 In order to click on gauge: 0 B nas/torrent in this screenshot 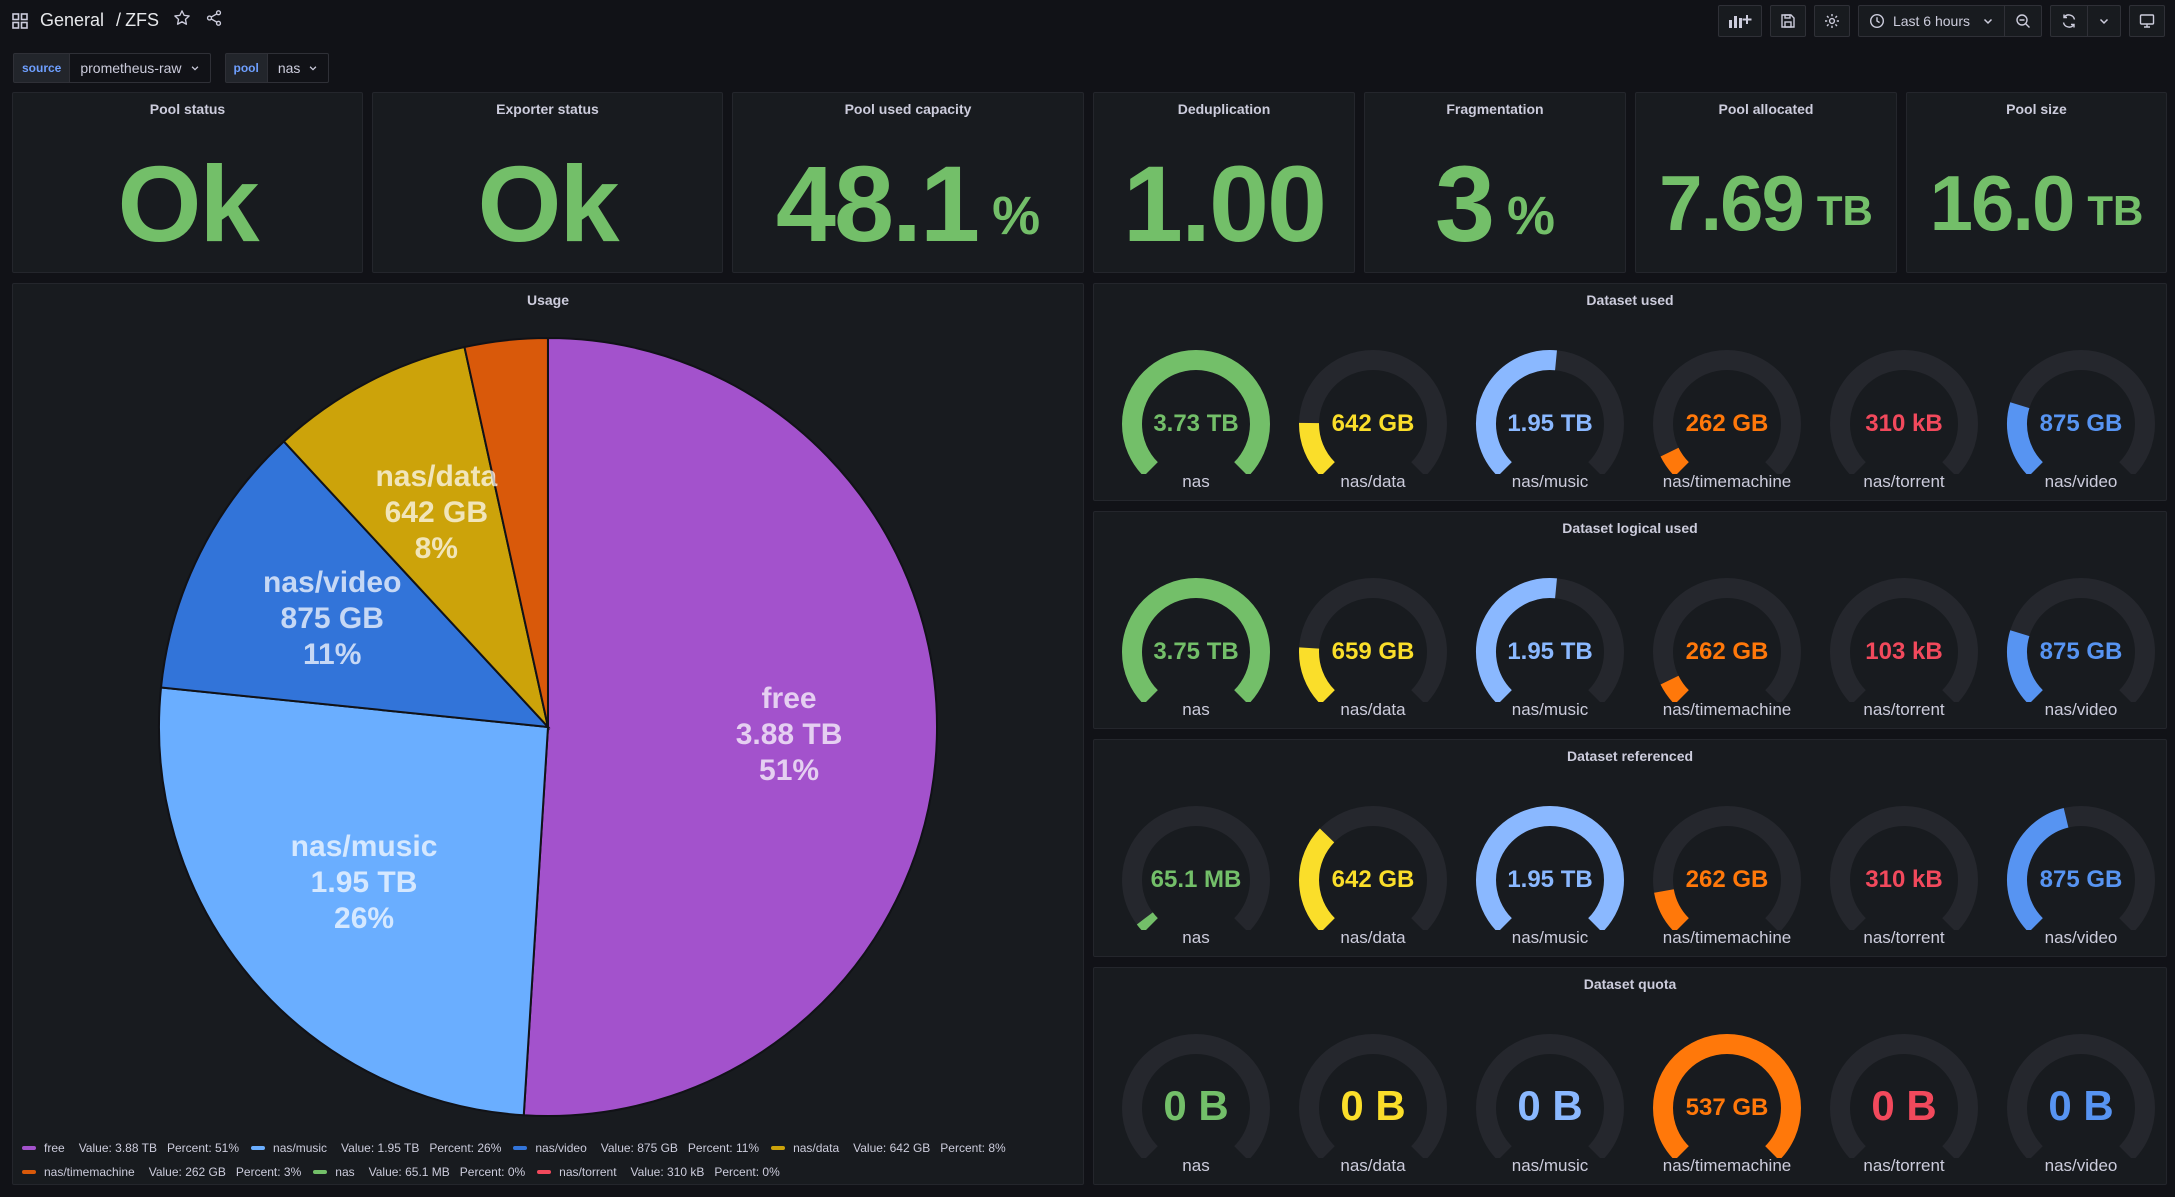, I will do `click(1904, 1102)`.